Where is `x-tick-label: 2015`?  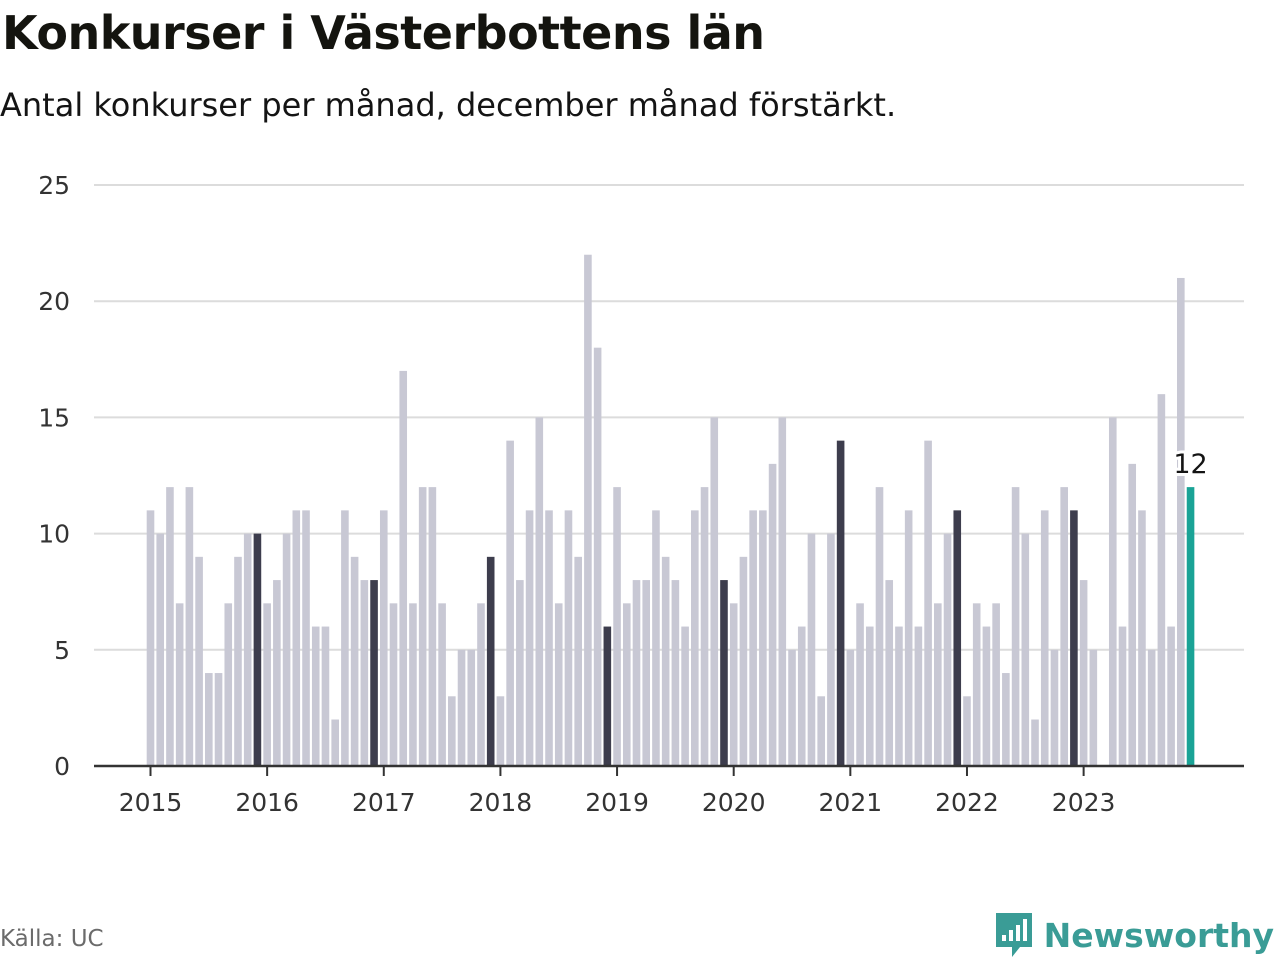
x-tick-label: 2015 is located at coordinates (151, 802).